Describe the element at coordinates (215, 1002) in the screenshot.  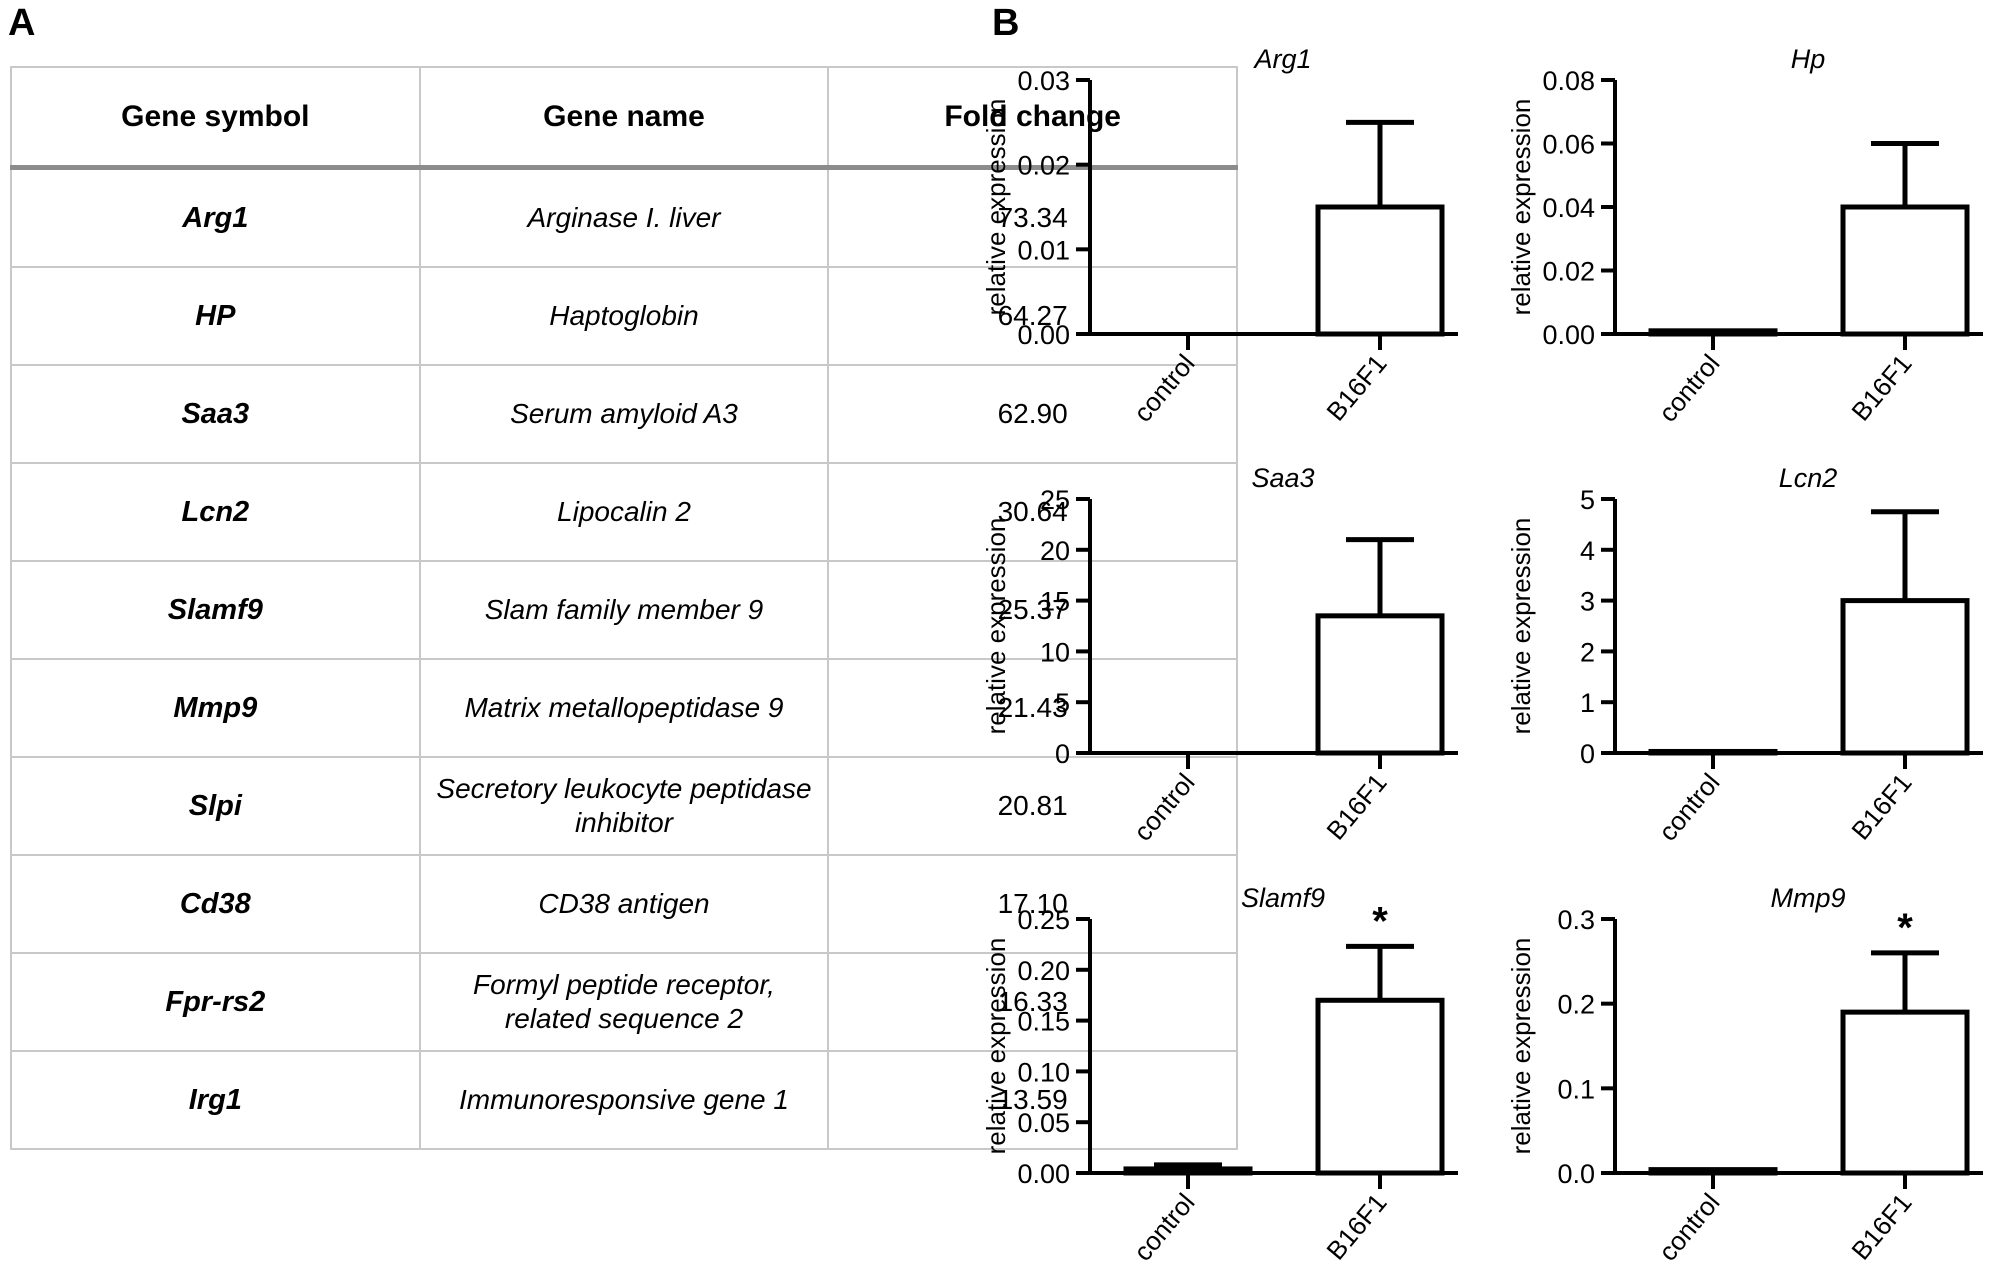
I see `gene-symbol-cell: Fpr-rs2` at that location.